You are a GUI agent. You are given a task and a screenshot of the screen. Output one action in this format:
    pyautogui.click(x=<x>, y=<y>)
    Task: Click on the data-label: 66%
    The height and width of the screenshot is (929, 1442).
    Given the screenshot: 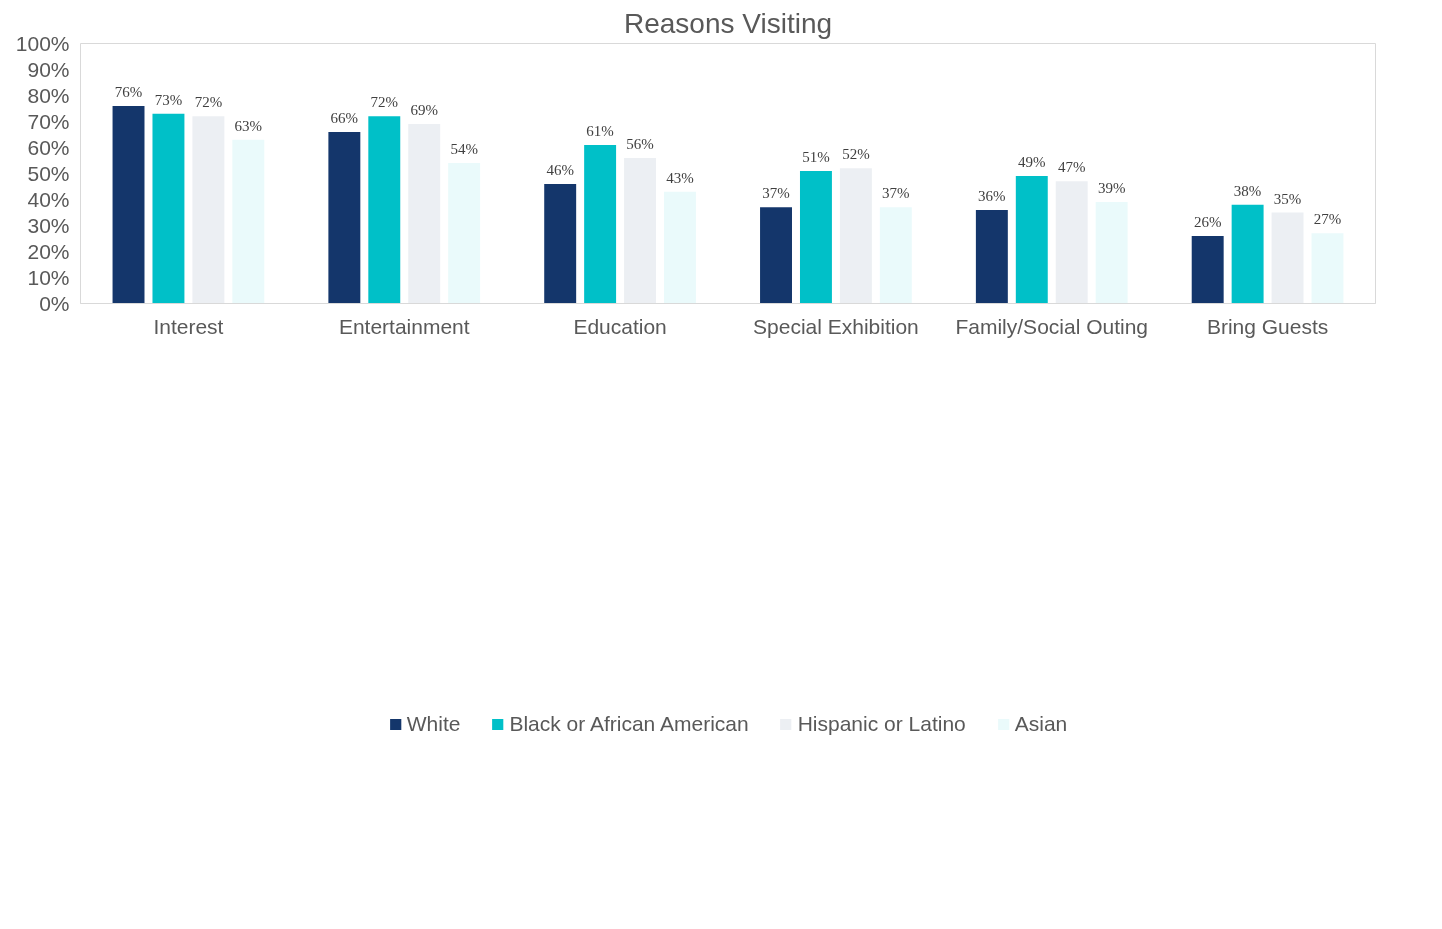 What is the action you would take?
    pyautogui.click(x=344, y=117)
    